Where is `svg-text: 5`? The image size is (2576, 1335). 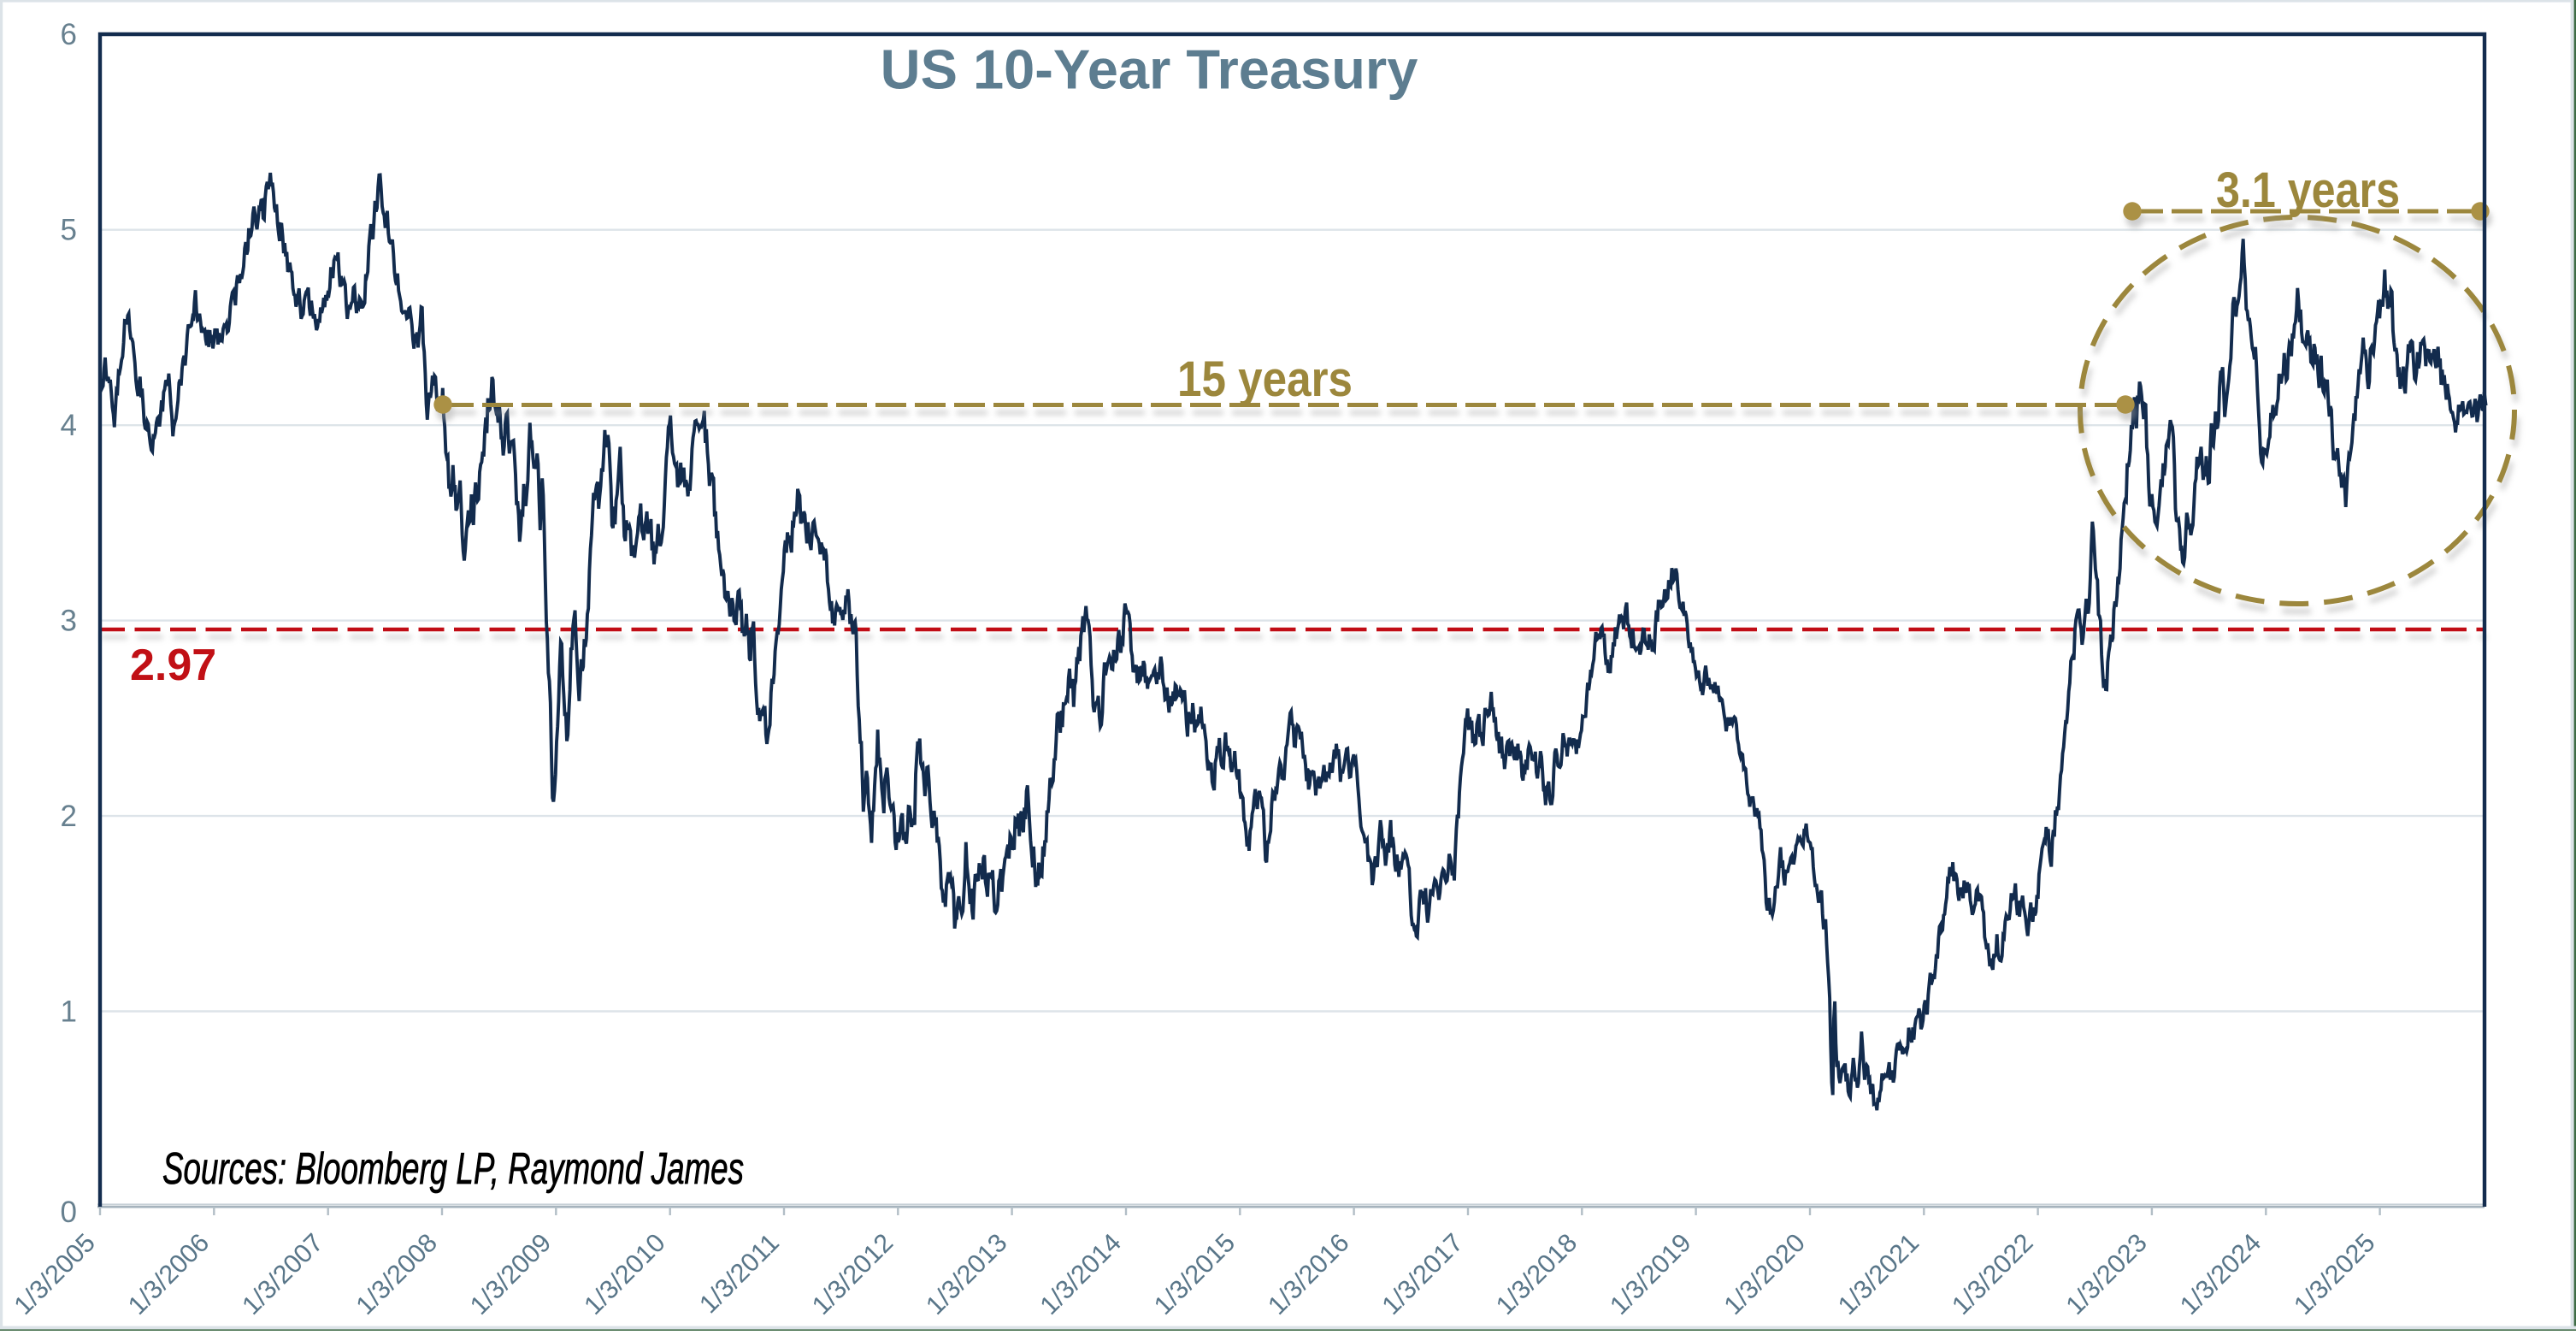
svg-text: 5 is located at coordinates (69, 230).